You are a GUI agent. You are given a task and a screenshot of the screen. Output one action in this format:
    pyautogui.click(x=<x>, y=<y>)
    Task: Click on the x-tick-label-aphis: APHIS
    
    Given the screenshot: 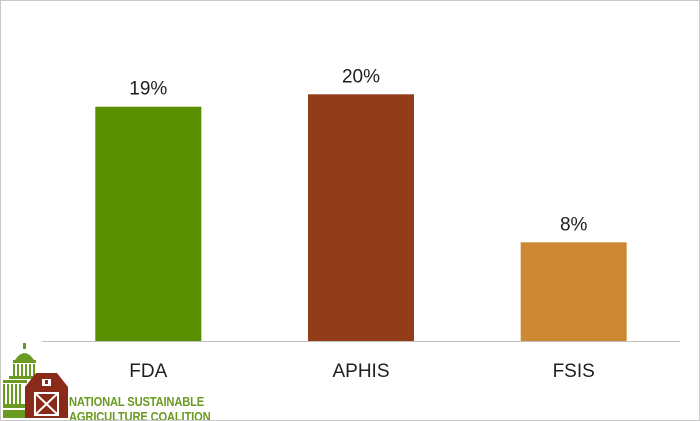 What is the action you would take?
    pyautogui.click(x=360, y=371)
    